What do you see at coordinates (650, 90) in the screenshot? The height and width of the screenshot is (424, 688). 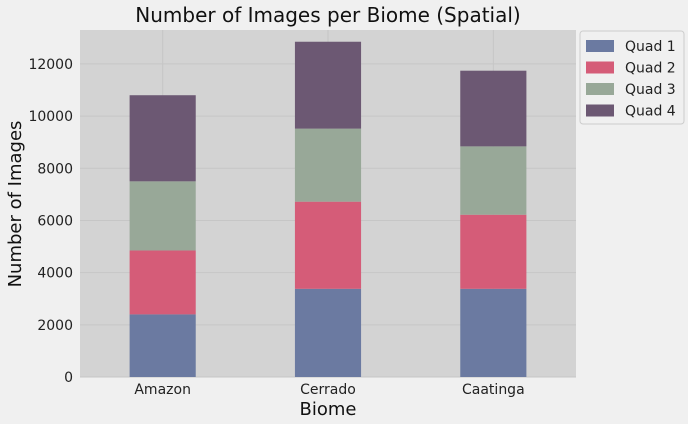 I see `legend-label: Quad 3` at bounding box center [650, 90].